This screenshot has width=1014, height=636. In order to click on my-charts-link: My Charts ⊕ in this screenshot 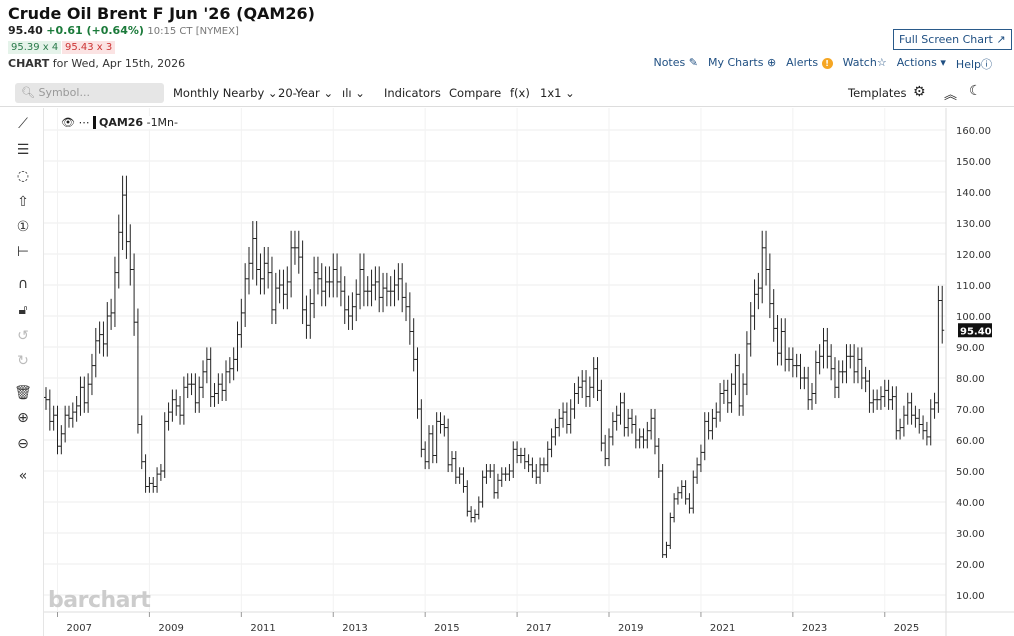, I will do `click(742, 64)`.